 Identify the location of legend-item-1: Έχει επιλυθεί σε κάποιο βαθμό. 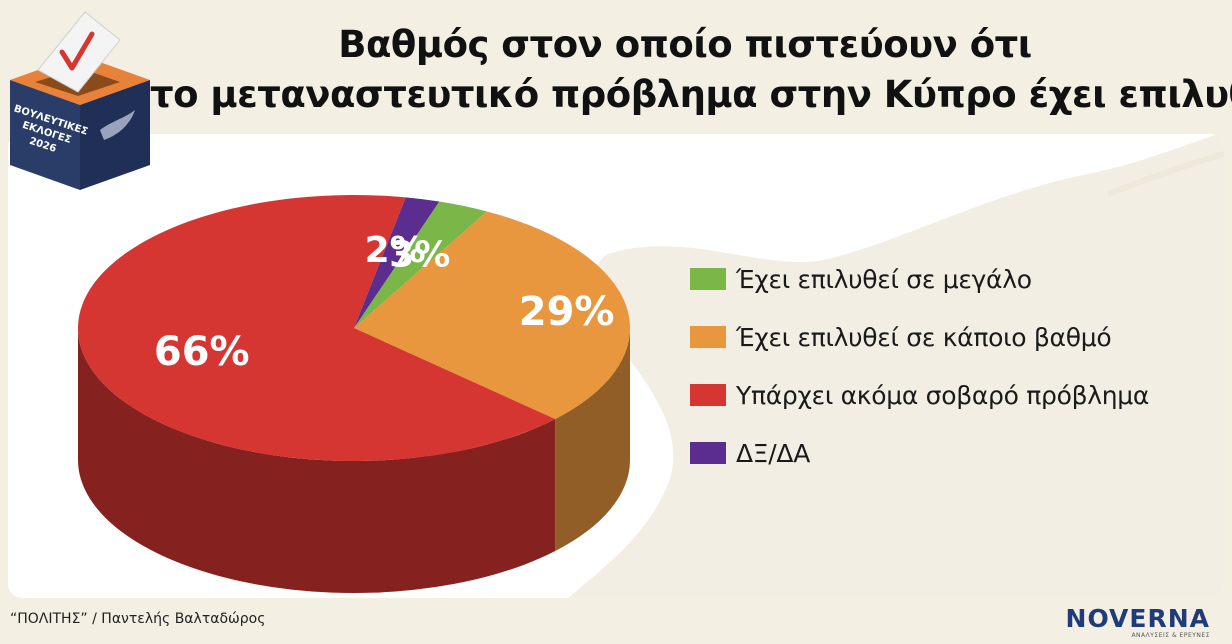
(919, 337).